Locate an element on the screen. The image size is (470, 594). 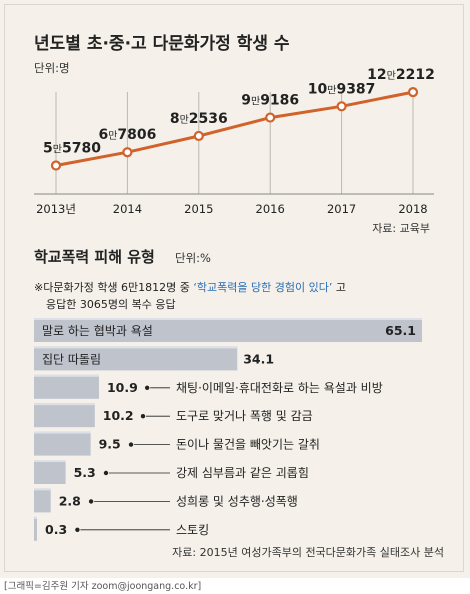
line-chart-x-tick-label: 2013년 is located at coordinates (56, 209).